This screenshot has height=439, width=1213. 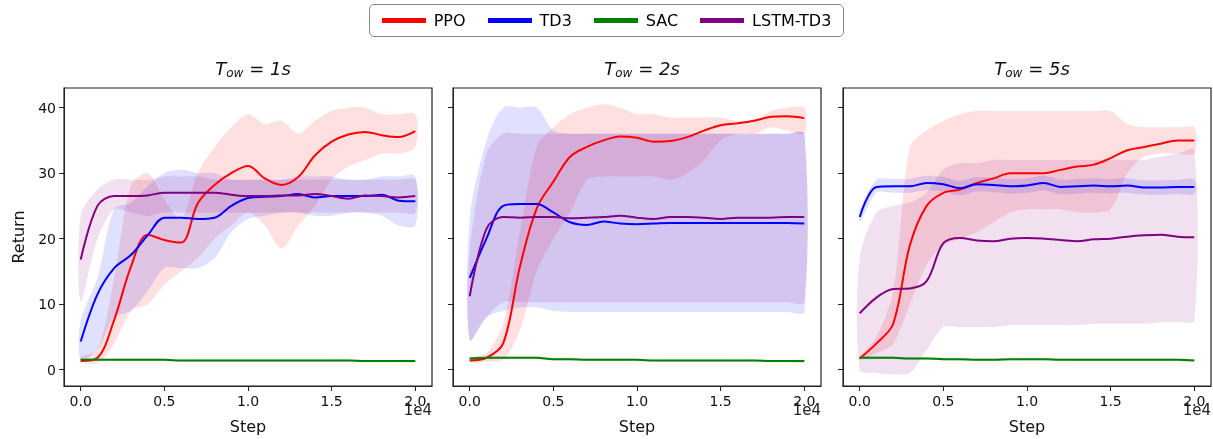 I want to click on y-axis-title: Return, so click(x=18, y=237).